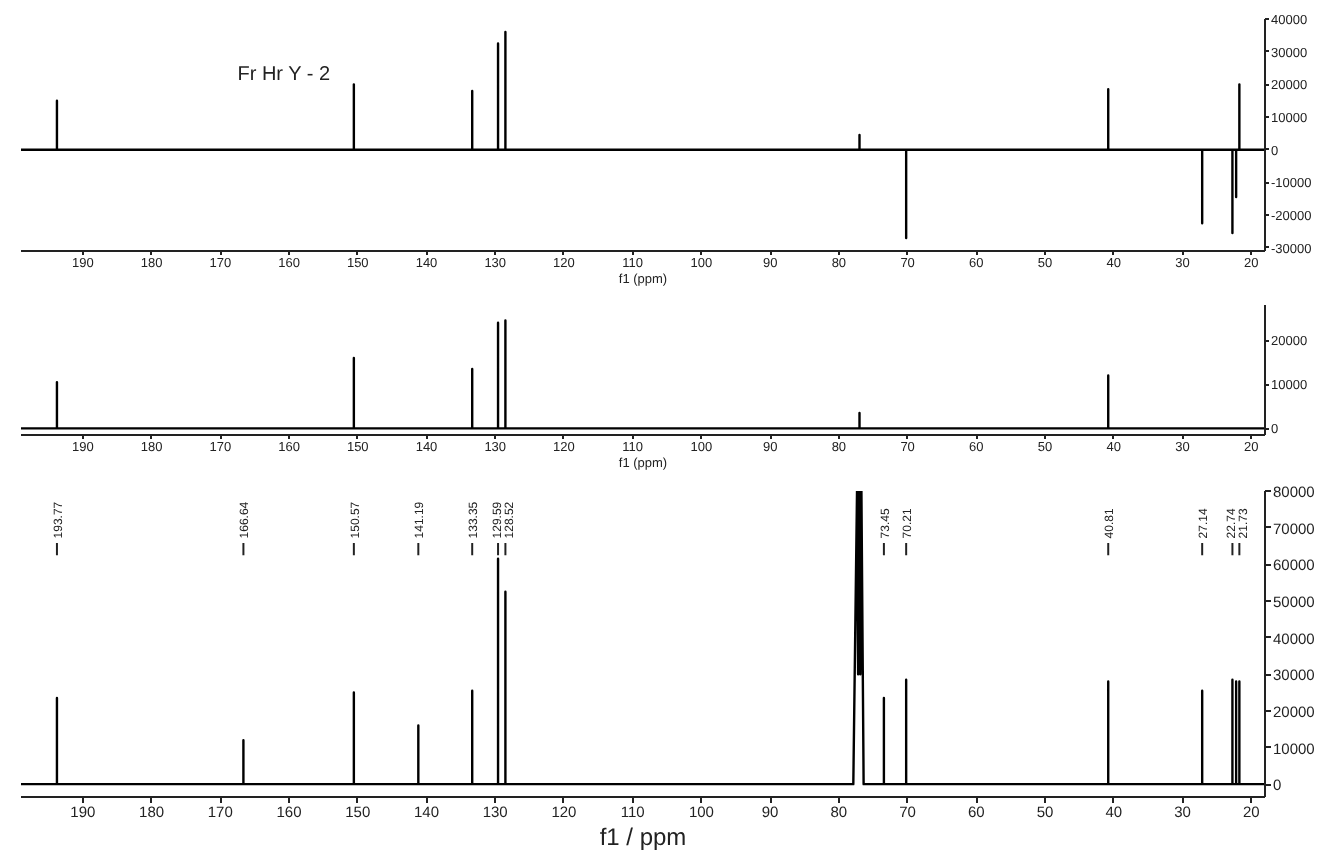 The width and height of the screenshot is (1328, 864). Describe the element at coordinates (643, 374) in the screenshot. I see `line-series` at that location.